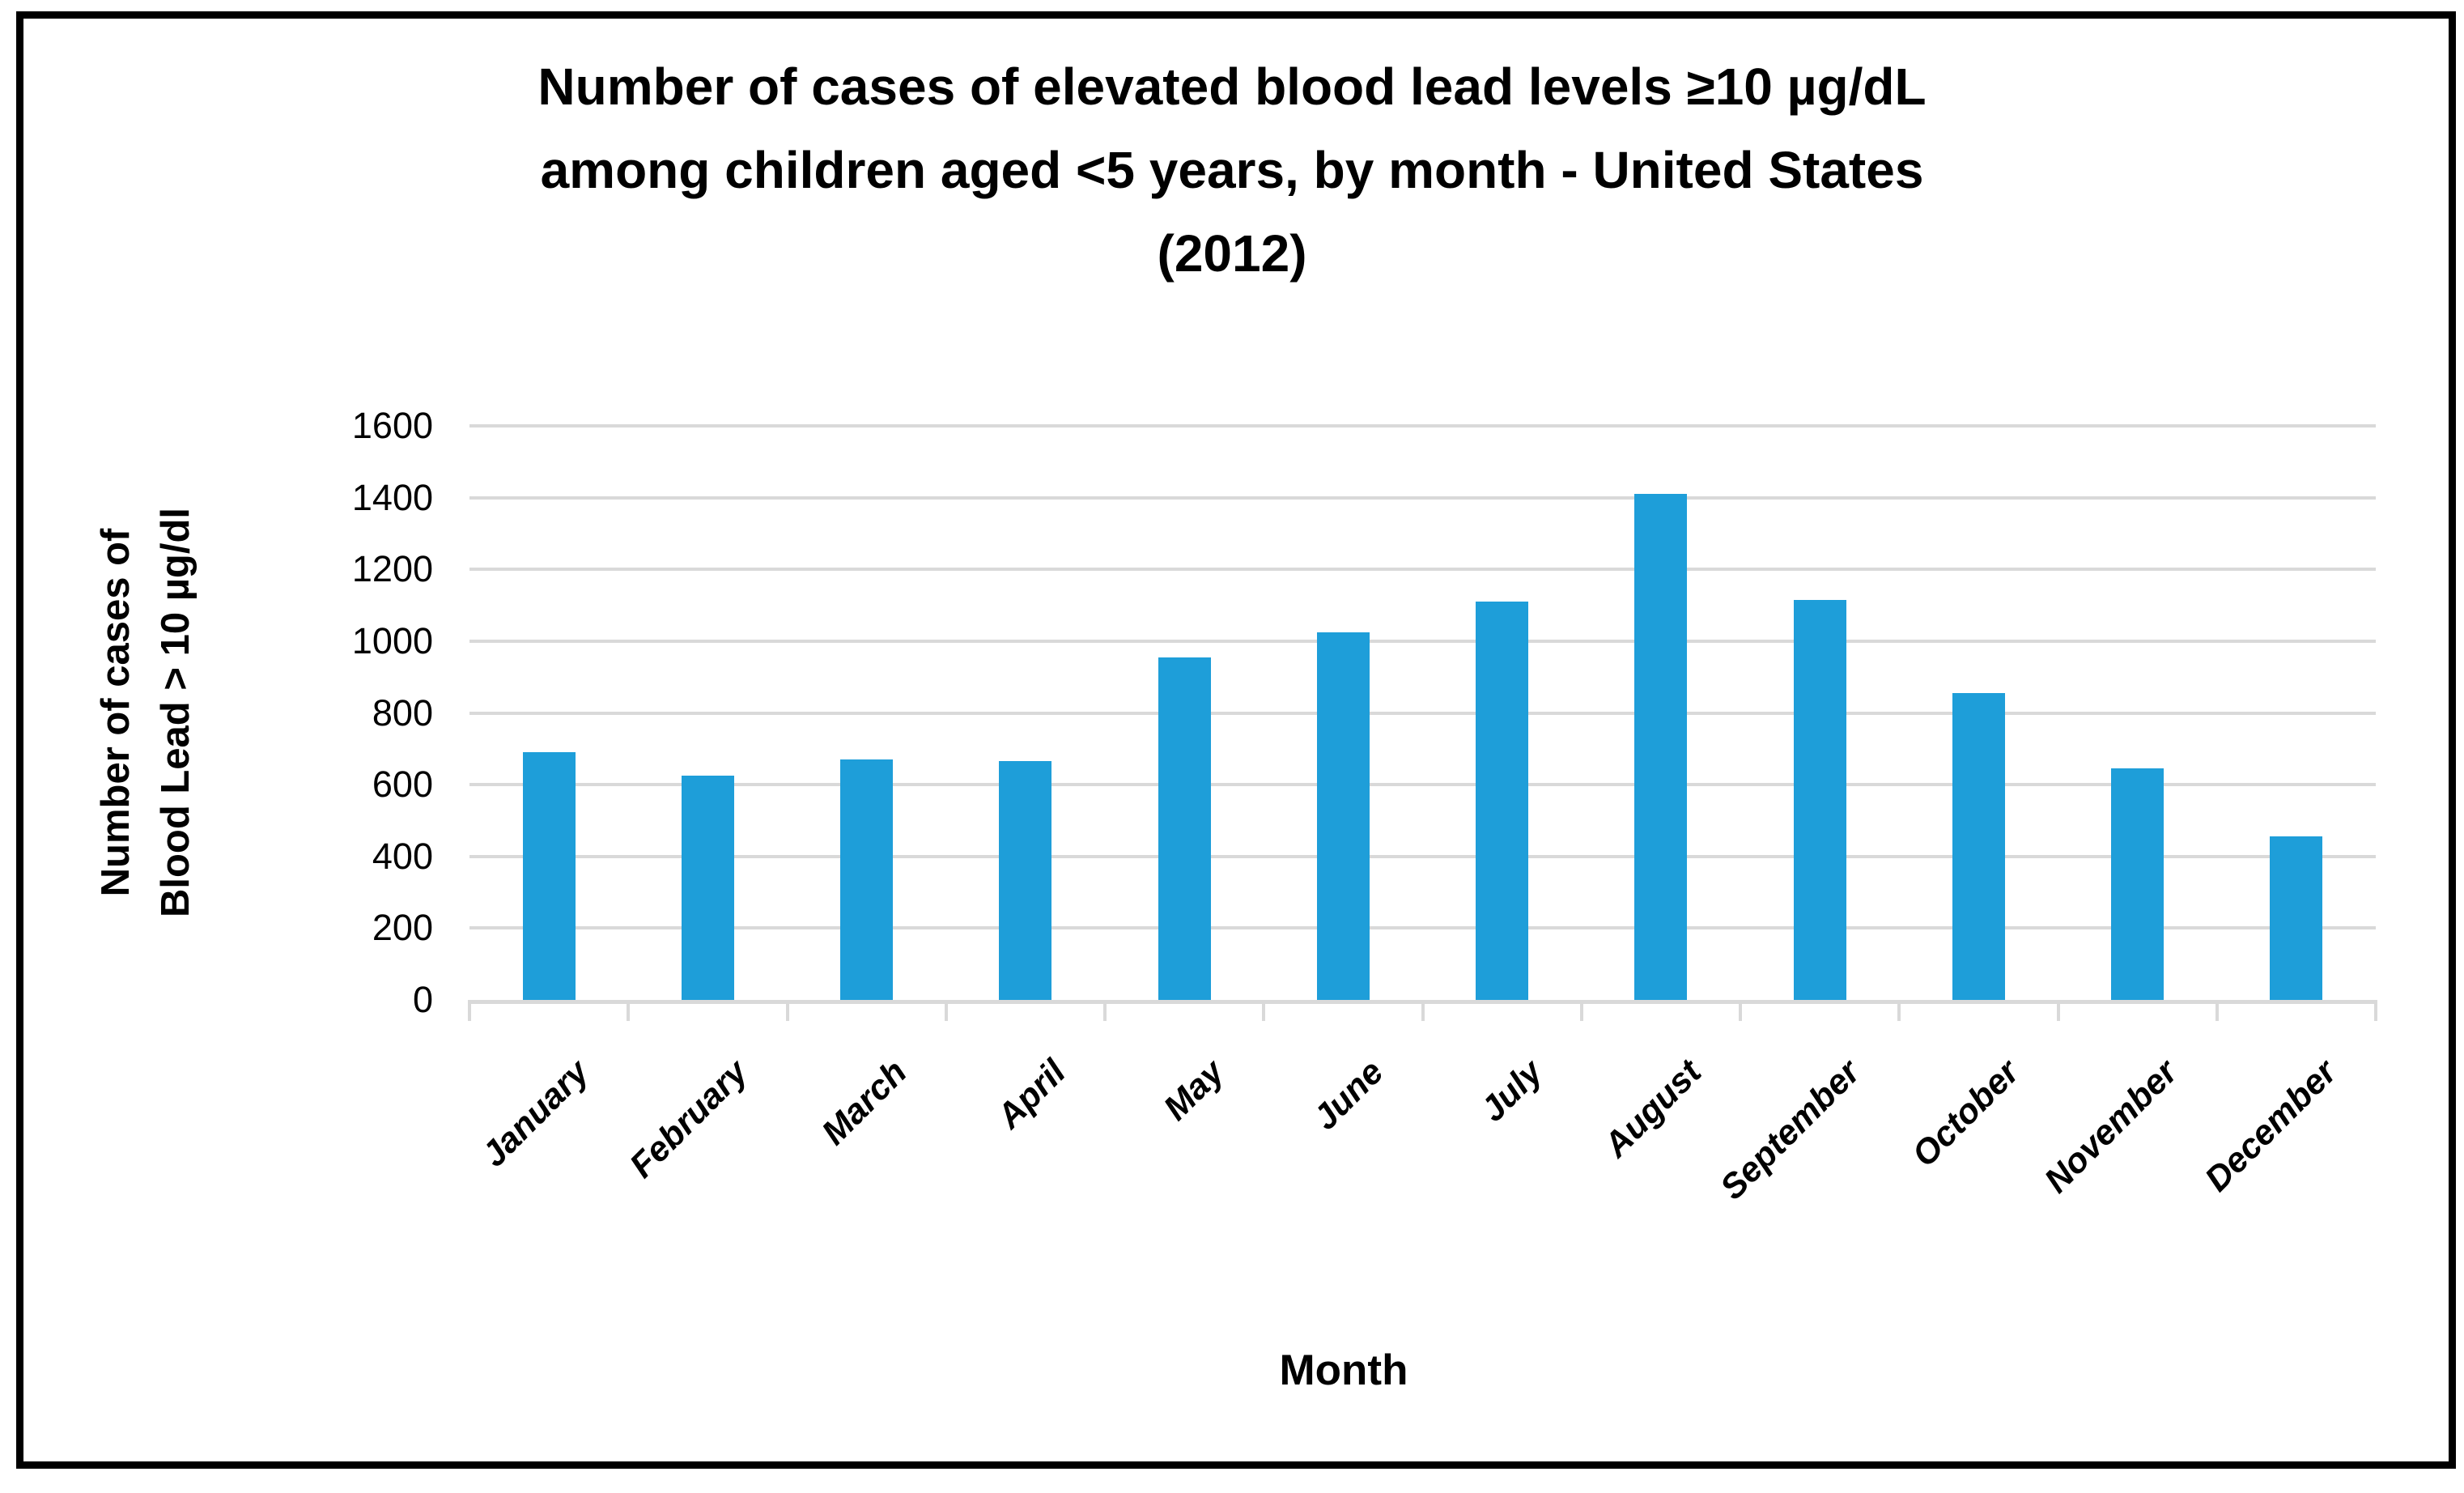 The image size is (2464, 1493). Describe the element at coordinates (1661, 747) in the screenshot. I see `bar-august` at that location.